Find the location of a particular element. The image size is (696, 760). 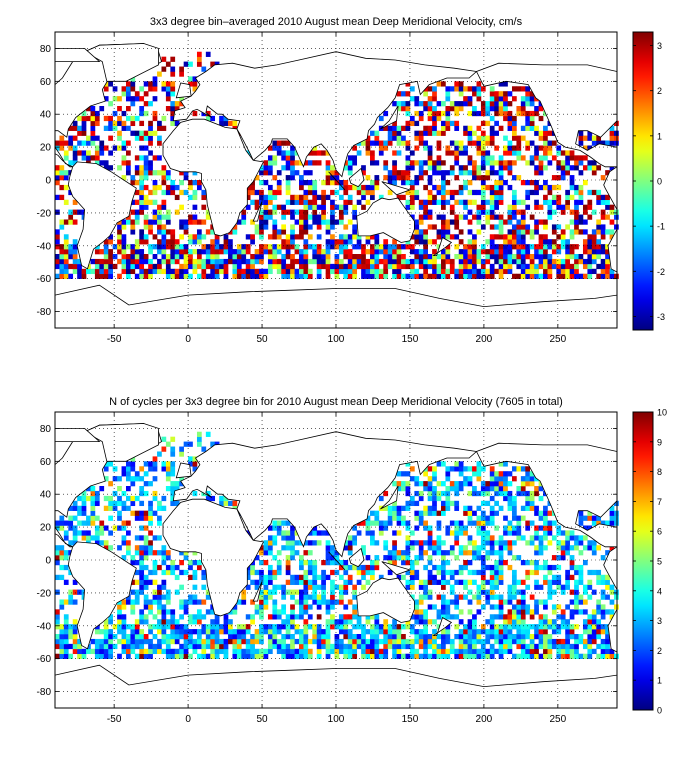

y-tick-label: 20 is located at coordinates (46, 148).